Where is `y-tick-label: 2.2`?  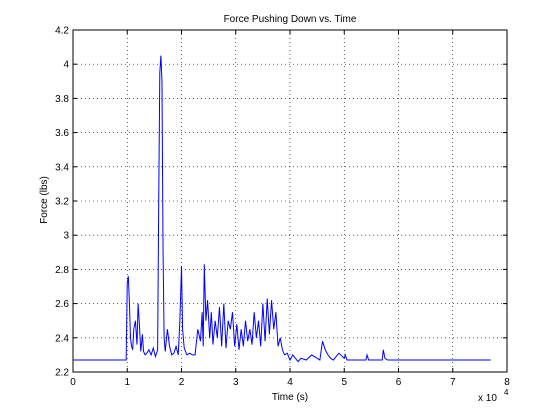
y-tick-label: 2.2 is located at coordinates (62, 373).